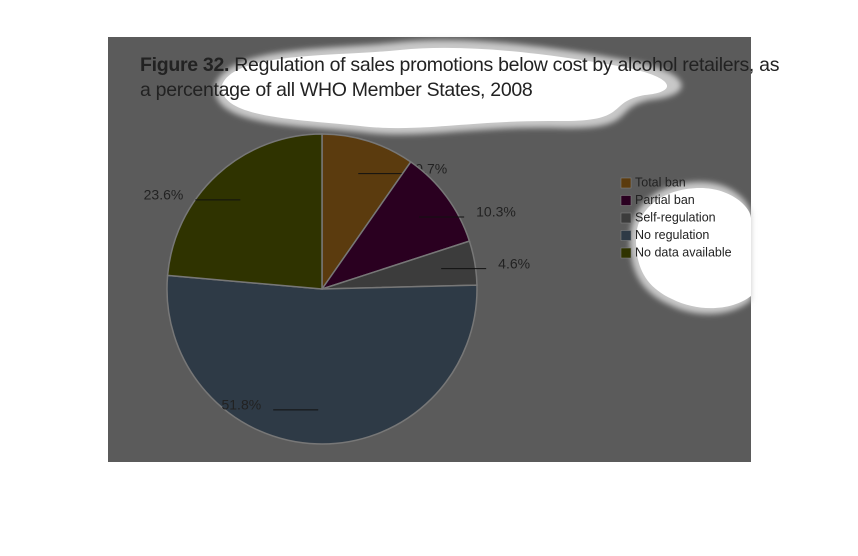 This screenshot has width=858, height=556. What do you see at coordinates (514, 263) in the screenshot?
I see `data-label: 4.6%` at bounding box center [514, 263].